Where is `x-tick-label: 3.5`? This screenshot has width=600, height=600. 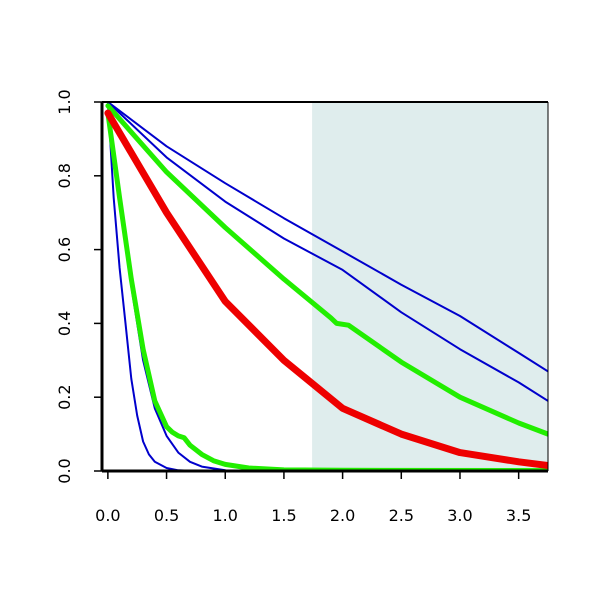
x-tick-label: 3.5 is located at coordinates (518, 515).